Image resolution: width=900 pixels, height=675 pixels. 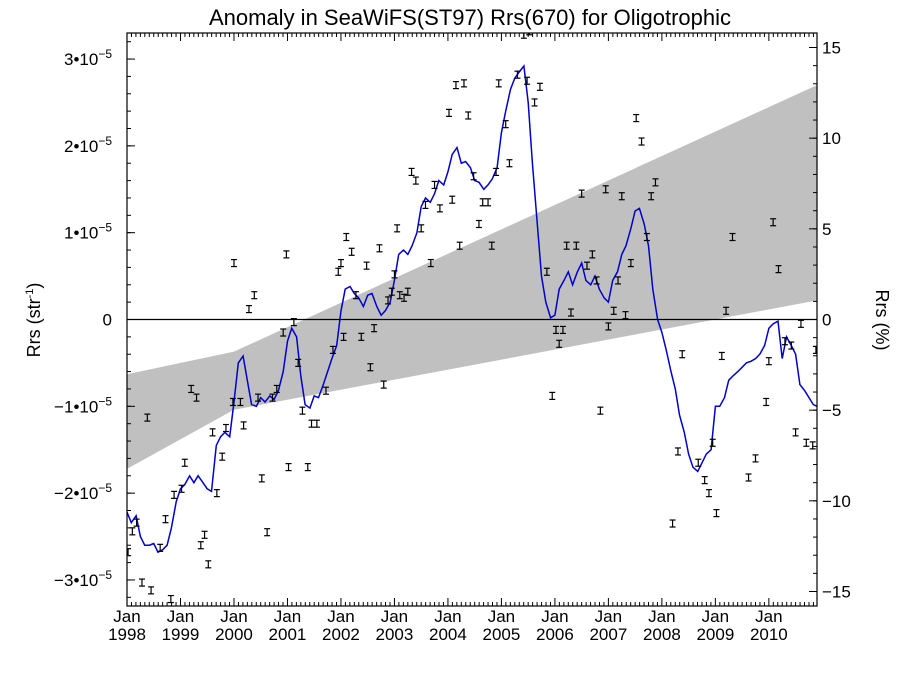 What do you see at coordinates (555, 634) in the screenshot?
I see `x-tick-label-year: 2006` at bounding box center [555, 634].